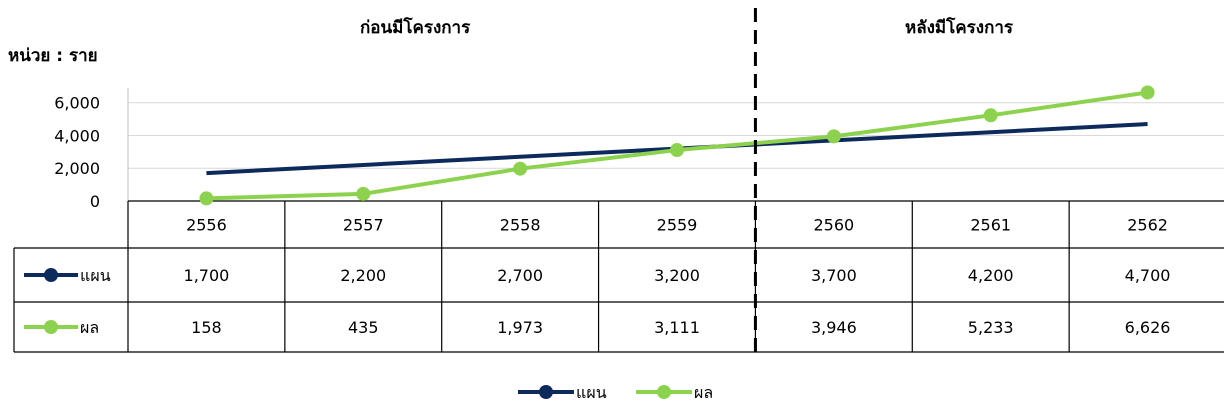 The height and width of the screenshot is (408, 1224). Describe the element at coordinates (833, 225) in the screenshot. I see `category-label: 2560` at that location.